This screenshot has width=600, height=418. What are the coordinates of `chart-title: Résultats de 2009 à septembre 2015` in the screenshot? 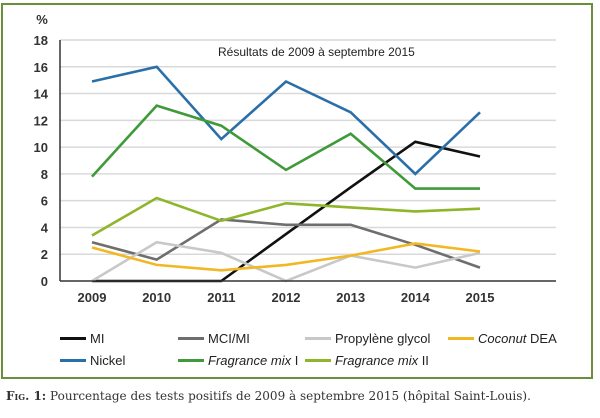 It's located at (316, 52).